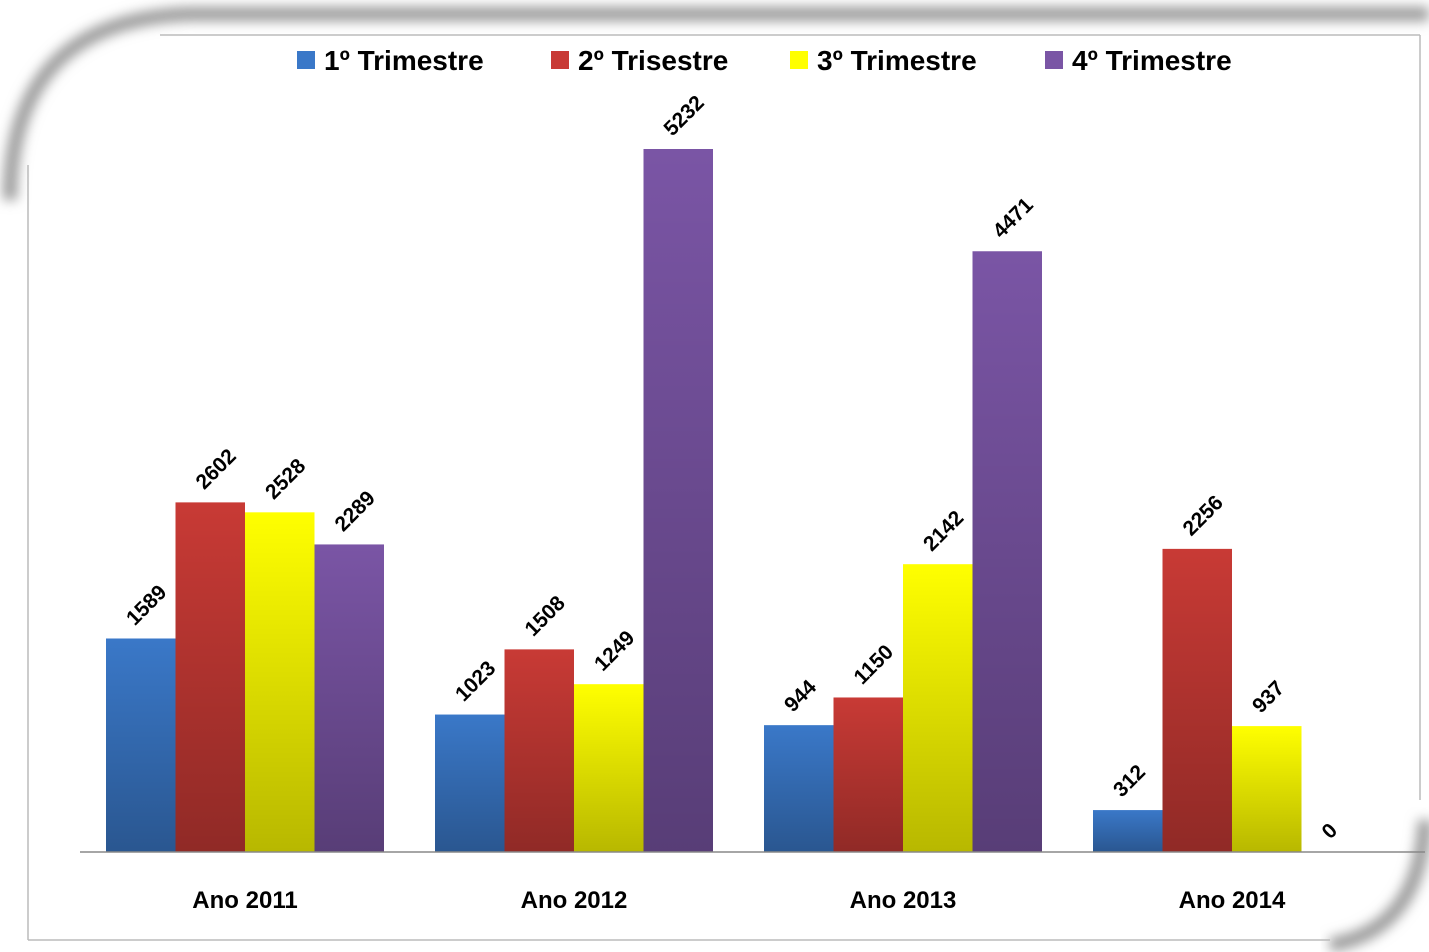 This screenshot has height=952, width=1429. I want to click on data-label: 944, so click(800, 695).